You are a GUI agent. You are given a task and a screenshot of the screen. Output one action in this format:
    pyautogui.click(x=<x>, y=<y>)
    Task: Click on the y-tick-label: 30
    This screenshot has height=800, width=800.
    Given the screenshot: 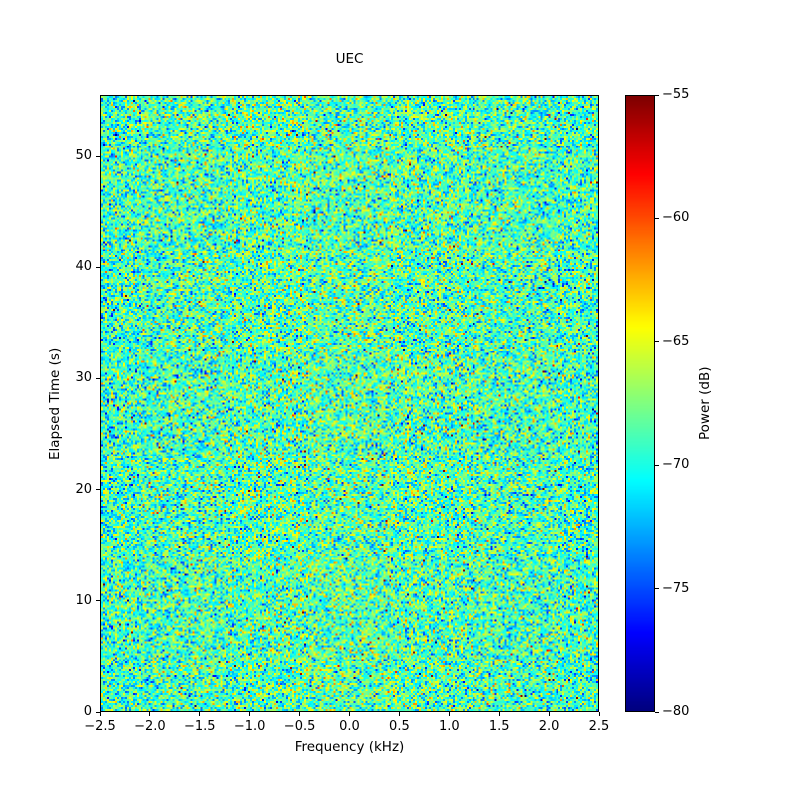 What is the action you would take?
    pyautogui.click(x=83, y=378)
    